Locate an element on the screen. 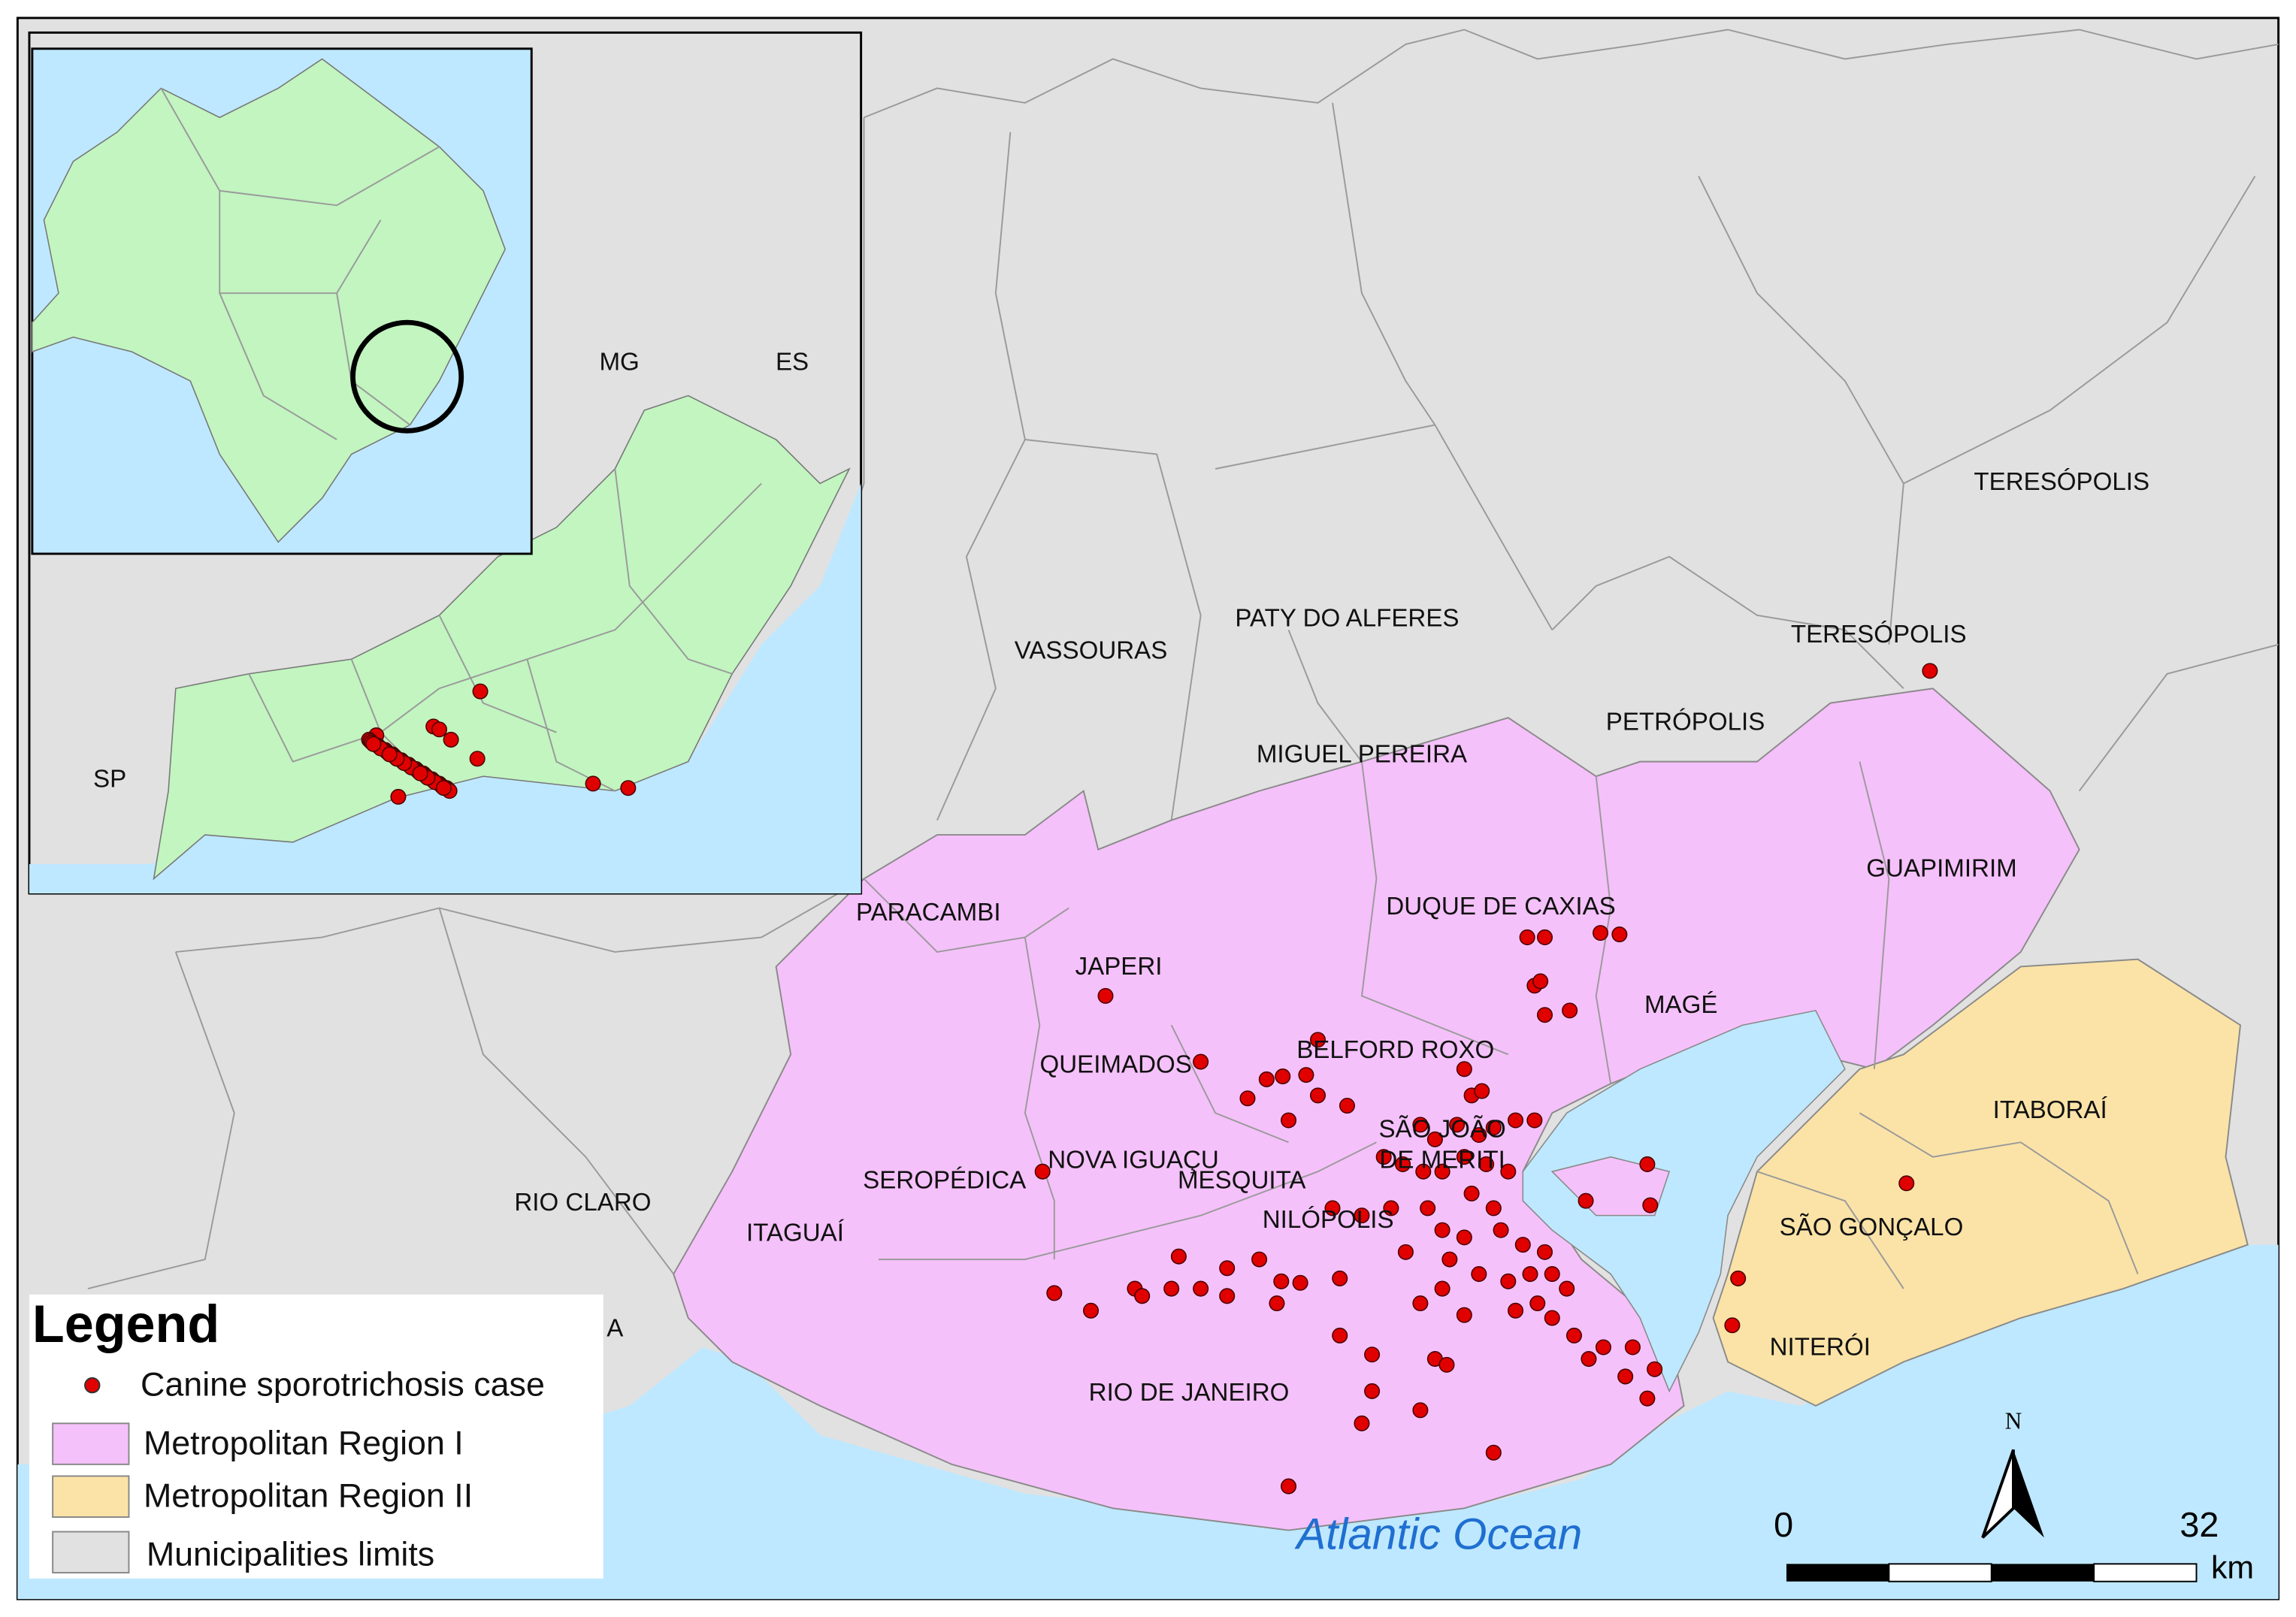 Image resolution: width=2296 pixels, height=1617 pixels. legend-item: Municipalities limits is located at coordinates (290, 1554).